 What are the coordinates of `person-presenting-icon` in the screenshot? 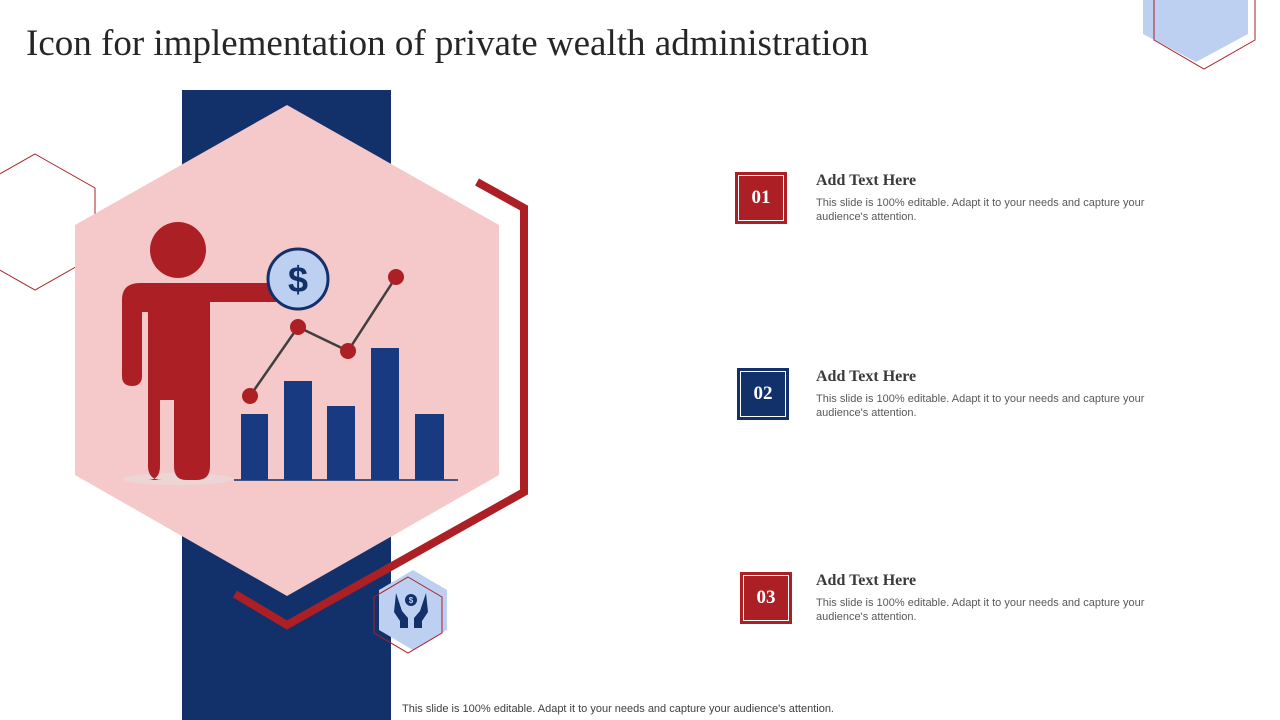 It's located at (202, 353).